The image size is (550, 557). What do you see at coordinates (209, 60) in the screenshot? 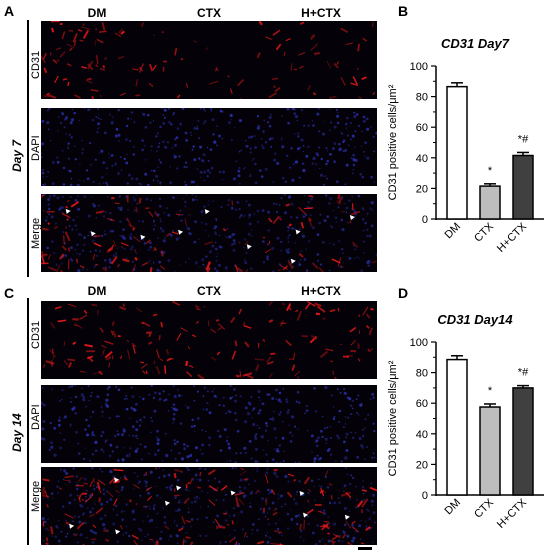
I see `day7-cd31-ctx-image` at bounding box center [209, 60].